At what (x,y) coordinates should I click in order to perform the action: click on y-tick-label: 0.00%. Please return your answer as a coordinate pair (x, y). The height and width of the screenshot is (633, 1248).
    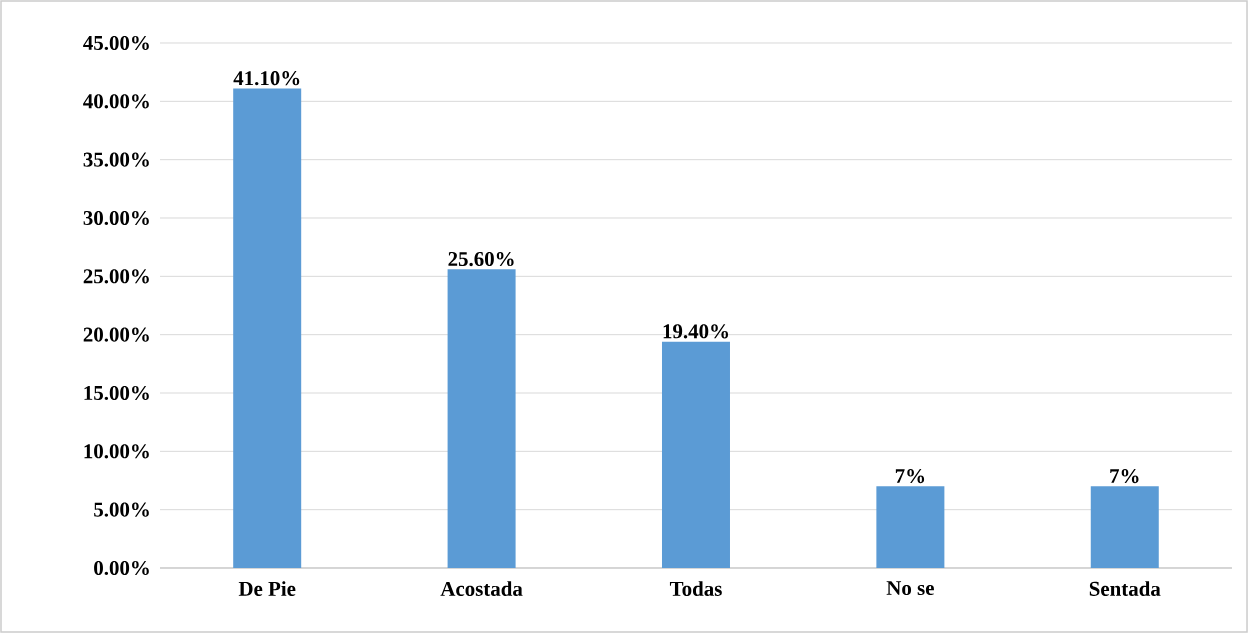
    Looking at the image, I should click on (121, 568).